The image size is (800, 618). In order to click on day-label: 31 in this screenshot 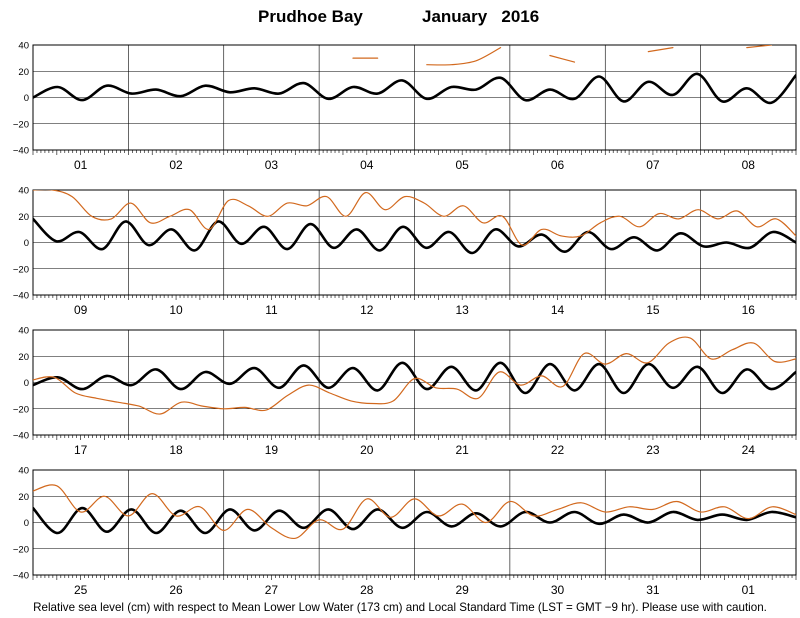, I will do `click(653, 590)`.